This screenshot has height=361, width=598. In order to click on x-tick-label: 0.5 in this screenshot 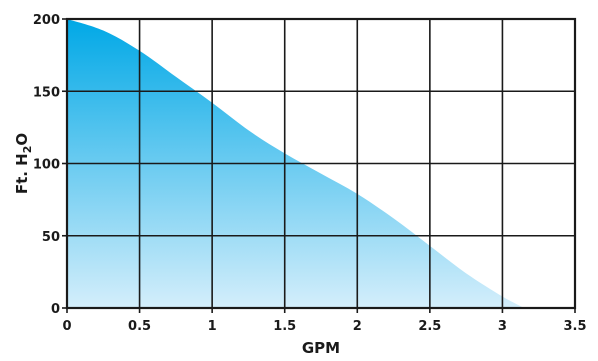, I will do `click(139, 326)`.